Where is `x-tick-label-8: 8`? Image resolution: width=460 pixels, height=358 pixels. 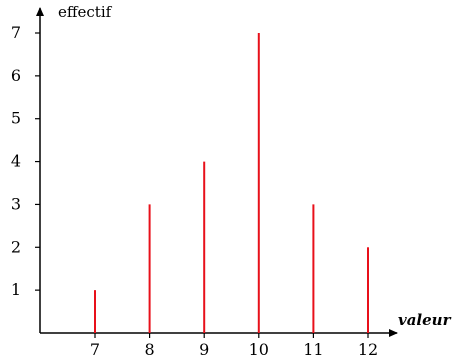
x-tick-label-8: 8 is located at coordinates (150, 349).